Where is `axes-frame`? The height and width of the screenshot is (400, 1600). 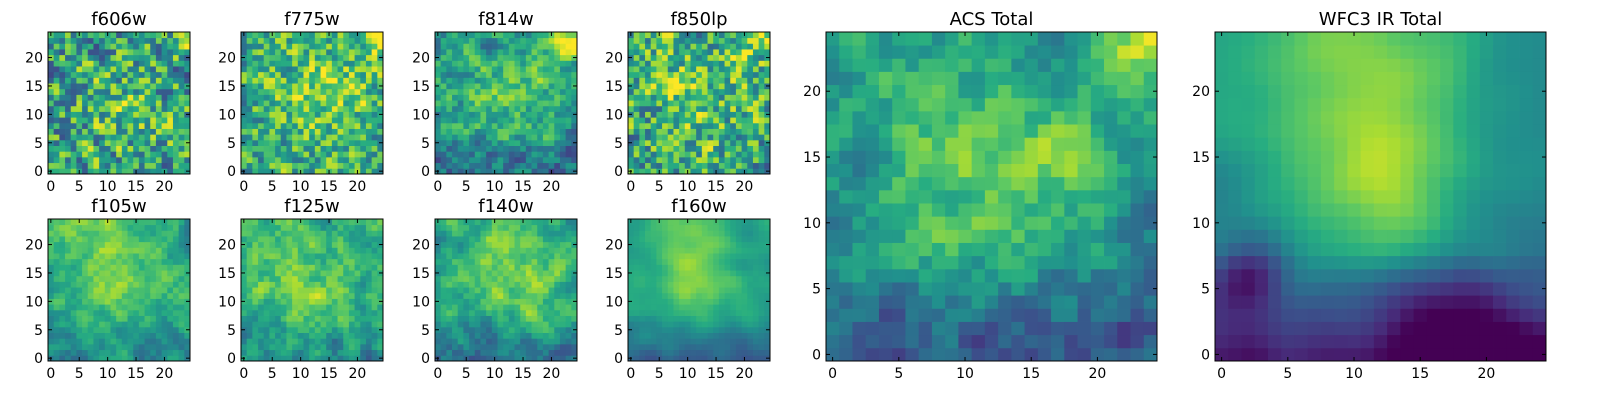
axes-frame is located at coordinates (506, 103).